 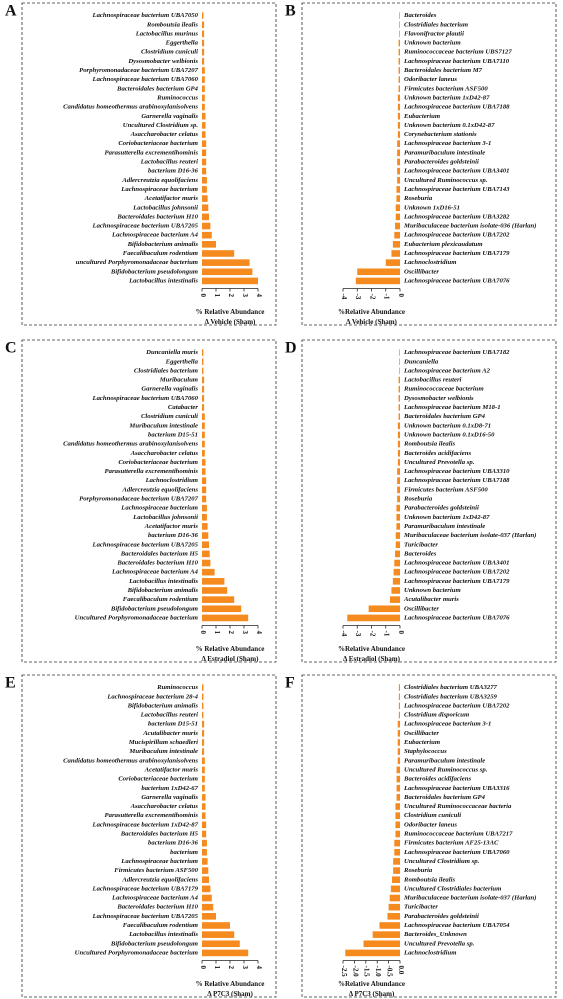 What do you see at coordinates (457, 52) in the screenshot?
I see `category-label: Ruminococcaceae bacterium UBS7127` at bounding box center [457, 52].